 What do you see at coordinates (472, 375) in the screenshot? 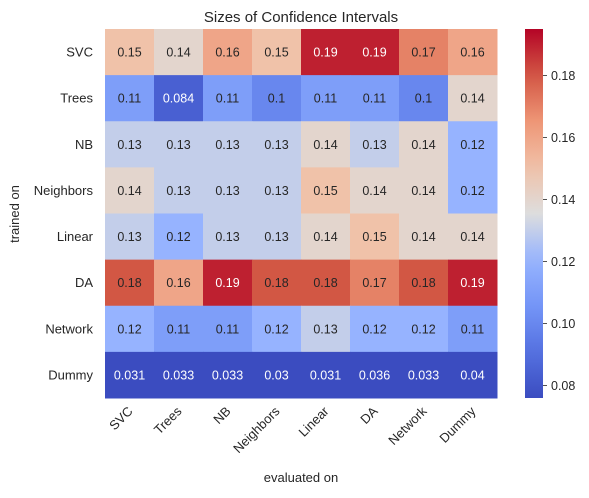
I see `cell-value-label: 0.04` at bounding box center [472, 375].